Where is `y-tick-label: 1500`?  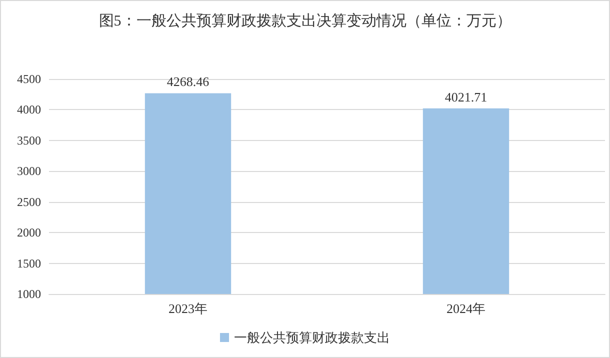
y-tick-label: 1500 is located at coordinates (29, 263).